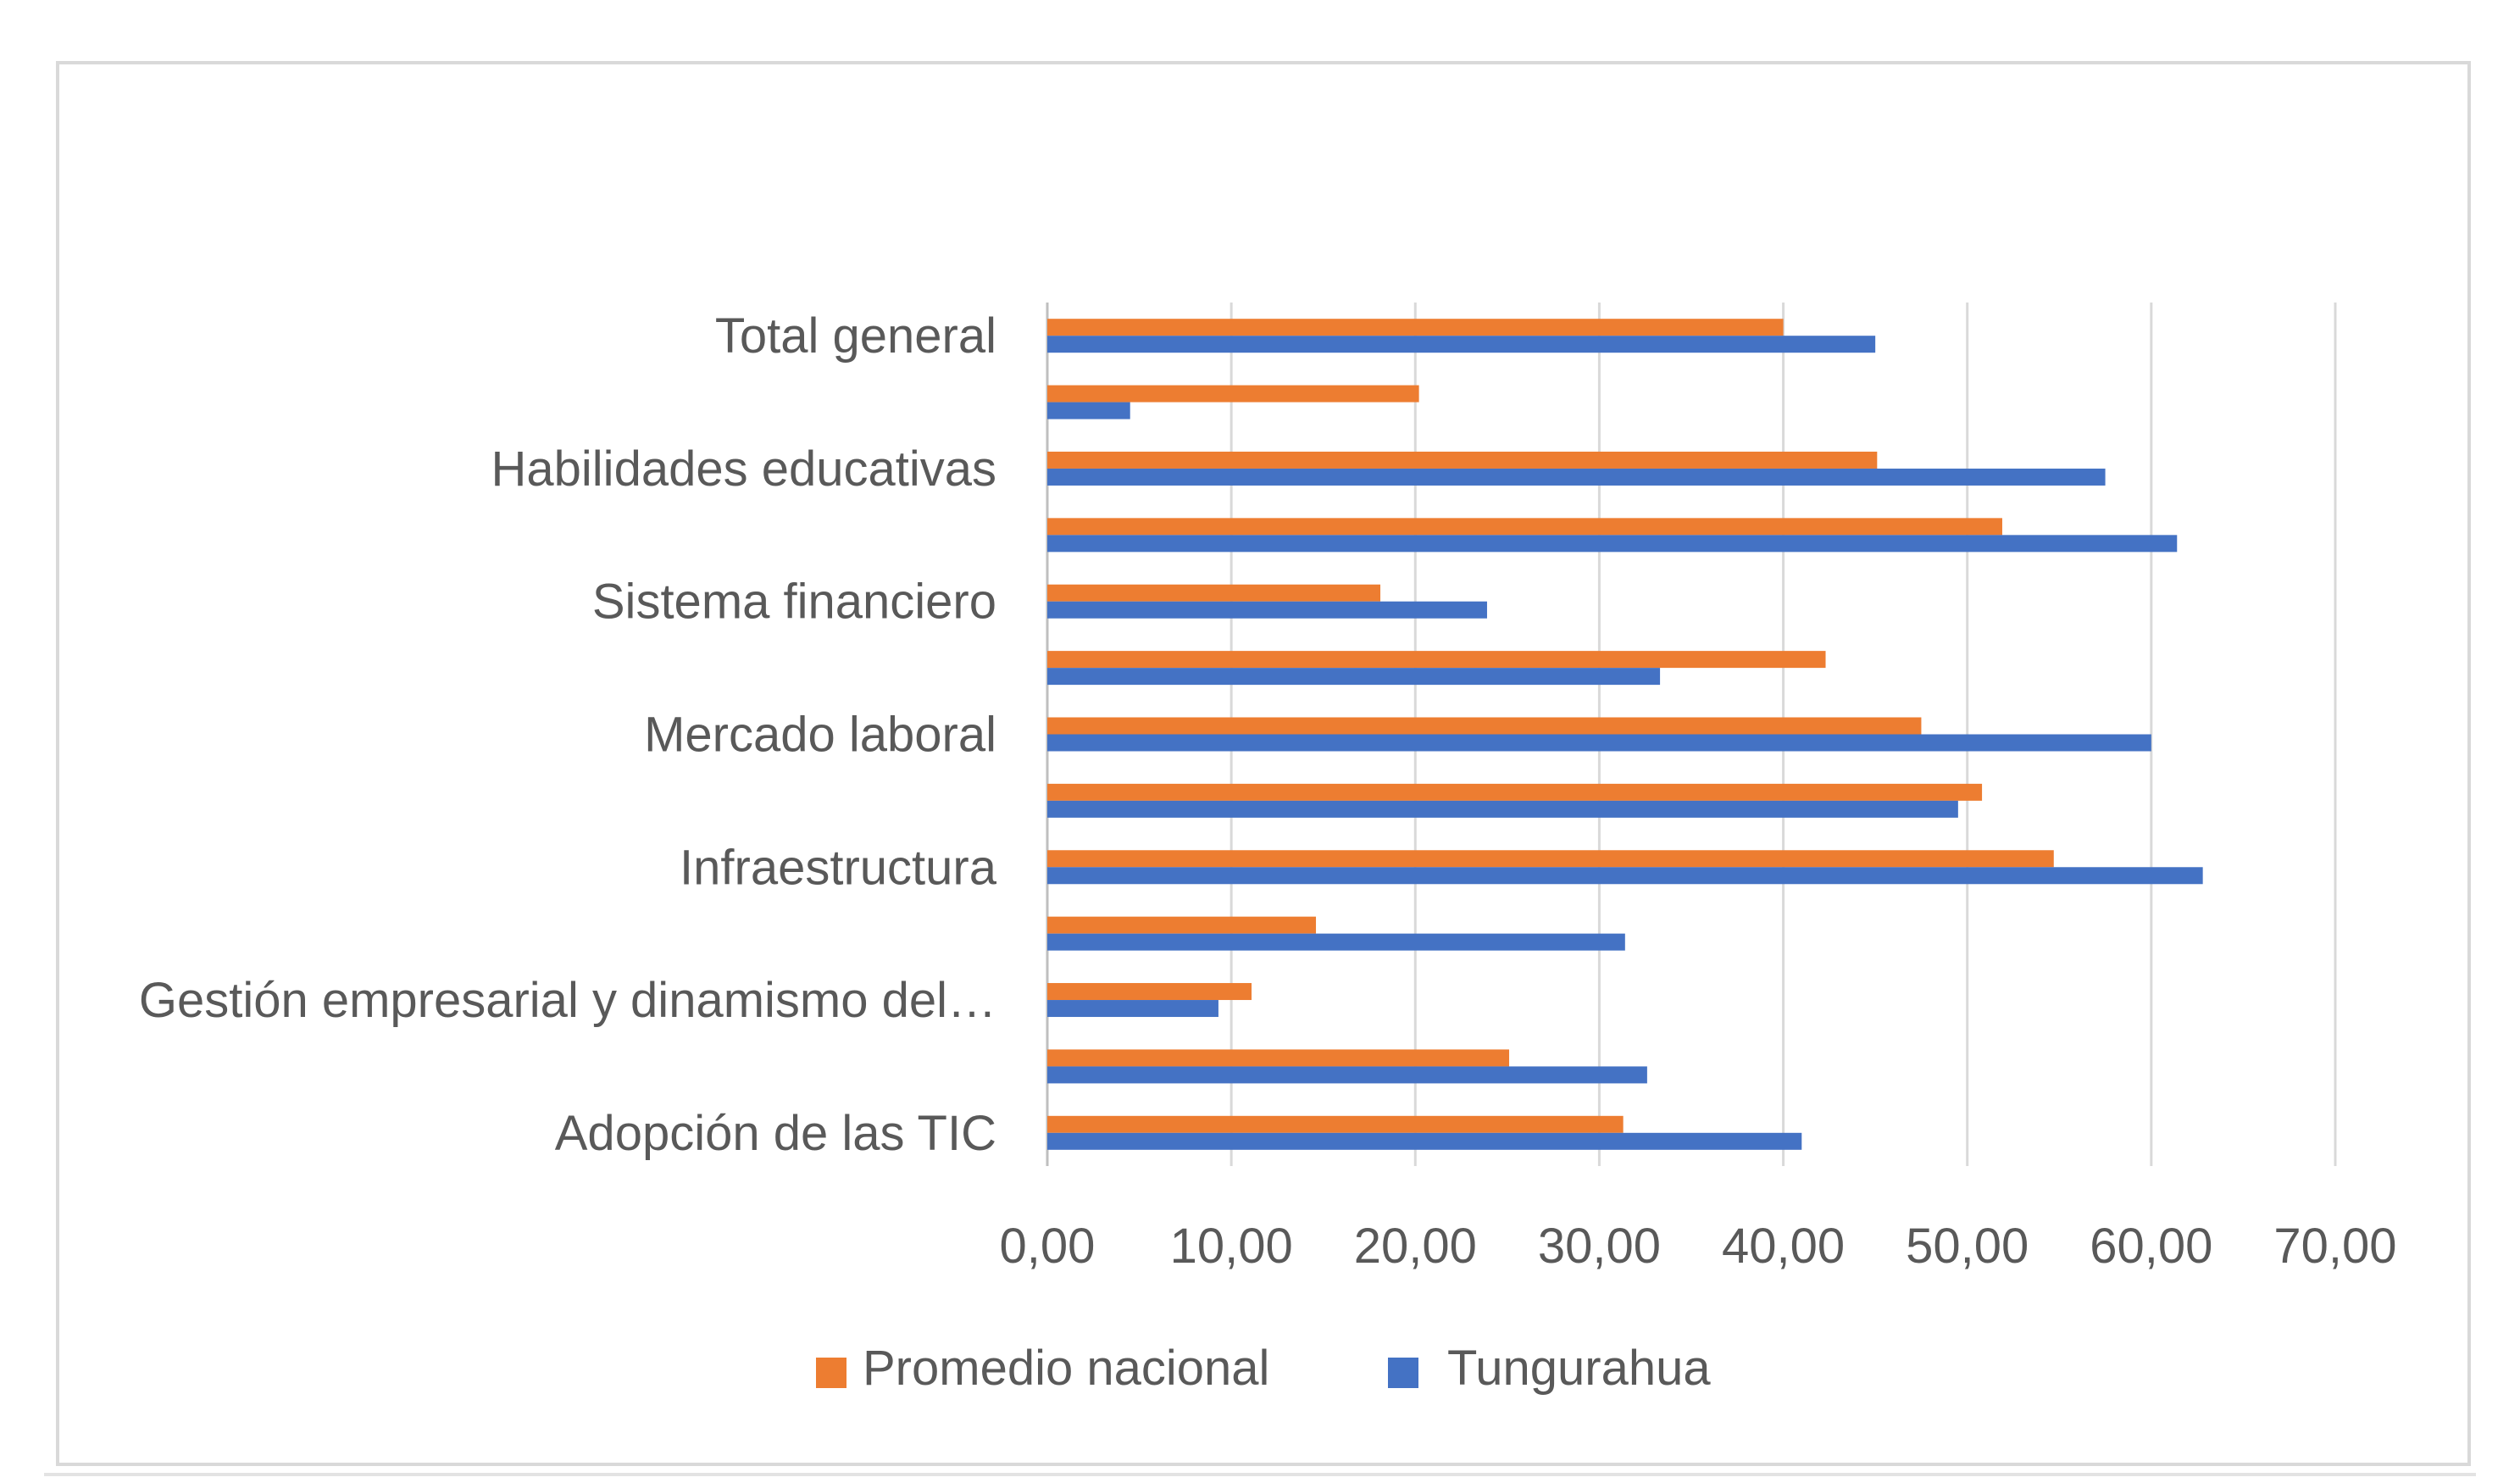 The height and width of the screenshot is (1483, 2520). Describe the element at coordinates (1698, 1246) in the screenshot. I see `x-tick-labels: 0,00 10,00 20,00 30,00 40,00 50,00 60,00 70,00` at that location.